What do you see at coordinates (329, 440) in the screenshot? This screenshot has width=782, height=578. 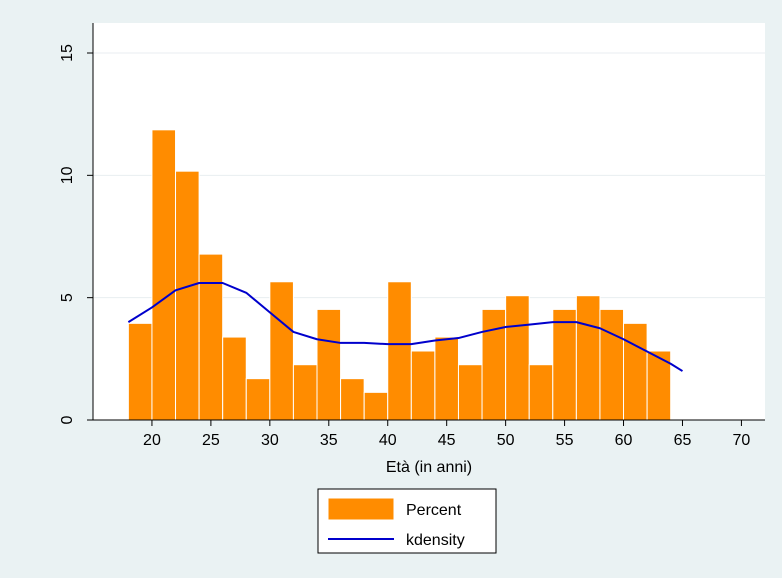 I see `x-tick-label-35: 35` at bounding box center [329, 440].